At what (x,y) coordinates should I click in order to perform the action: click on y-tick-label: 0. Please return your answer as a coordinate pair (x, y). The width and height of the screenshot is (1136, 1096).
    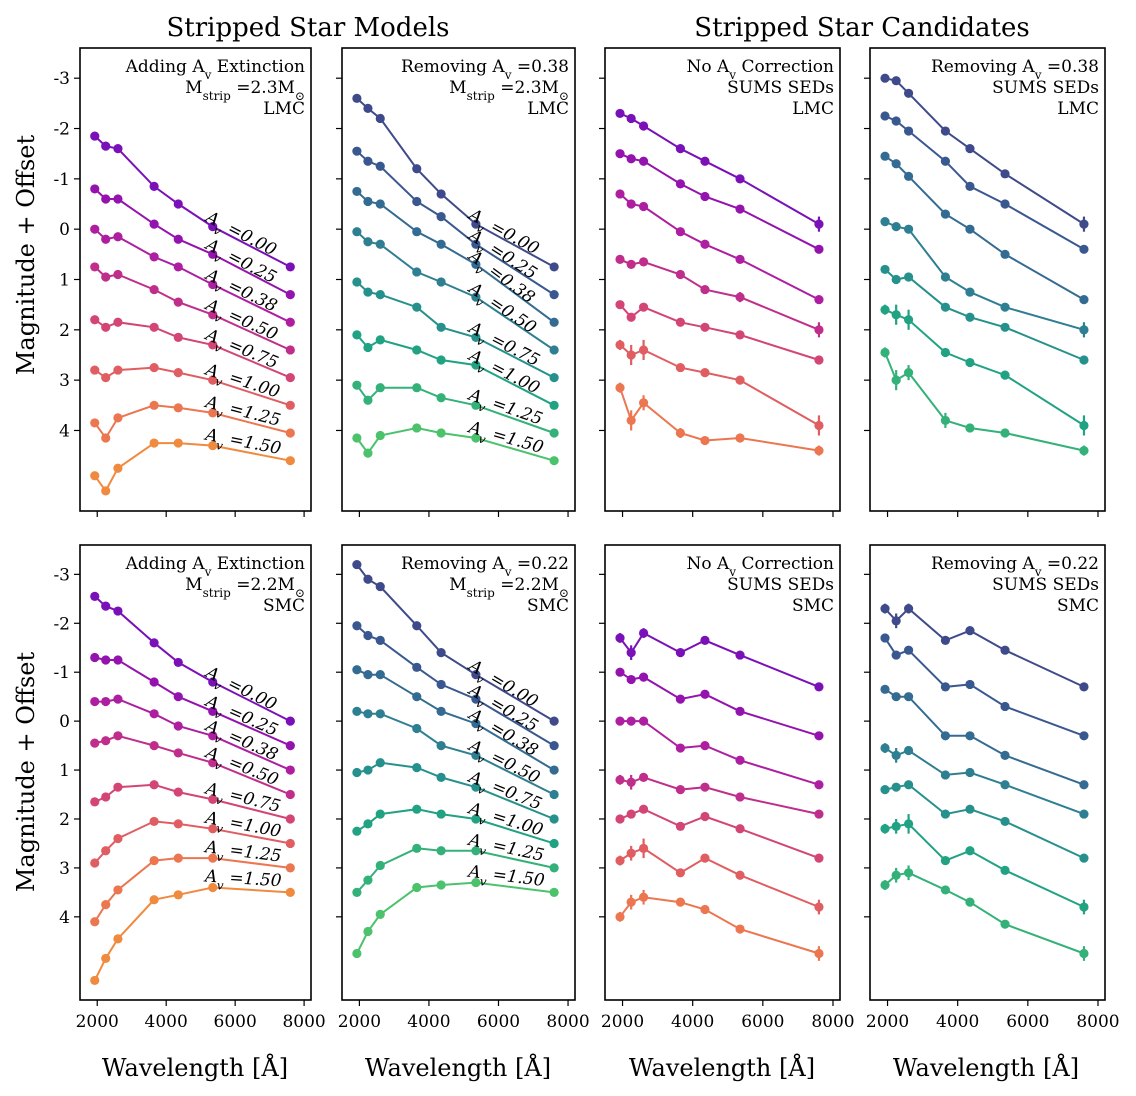
    Looking at the image, I should click on (64, 722).